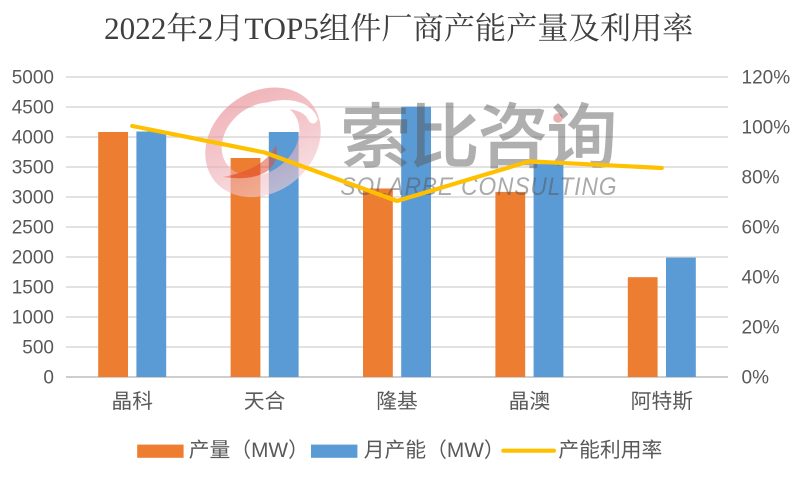  Describe the element at coordinates (38, 348) in the screenshot. I see `svg-text: 500` at that location.